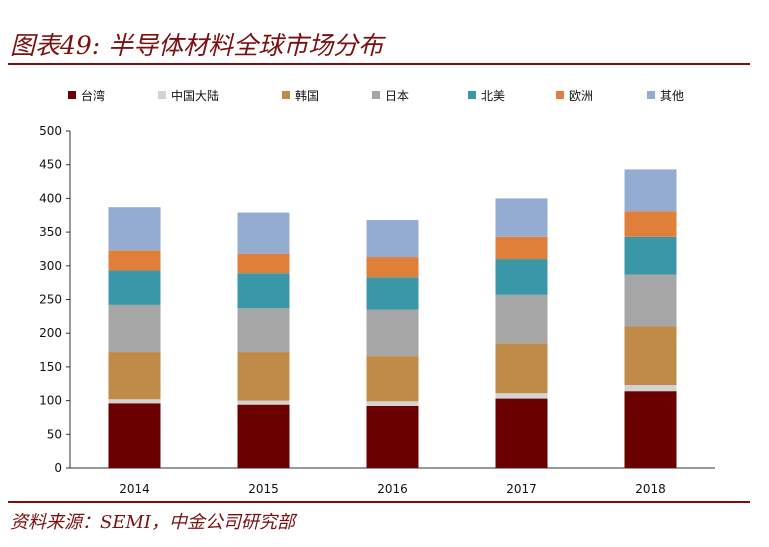  I want to click on y-tick-label: 50, so click(54, 434).